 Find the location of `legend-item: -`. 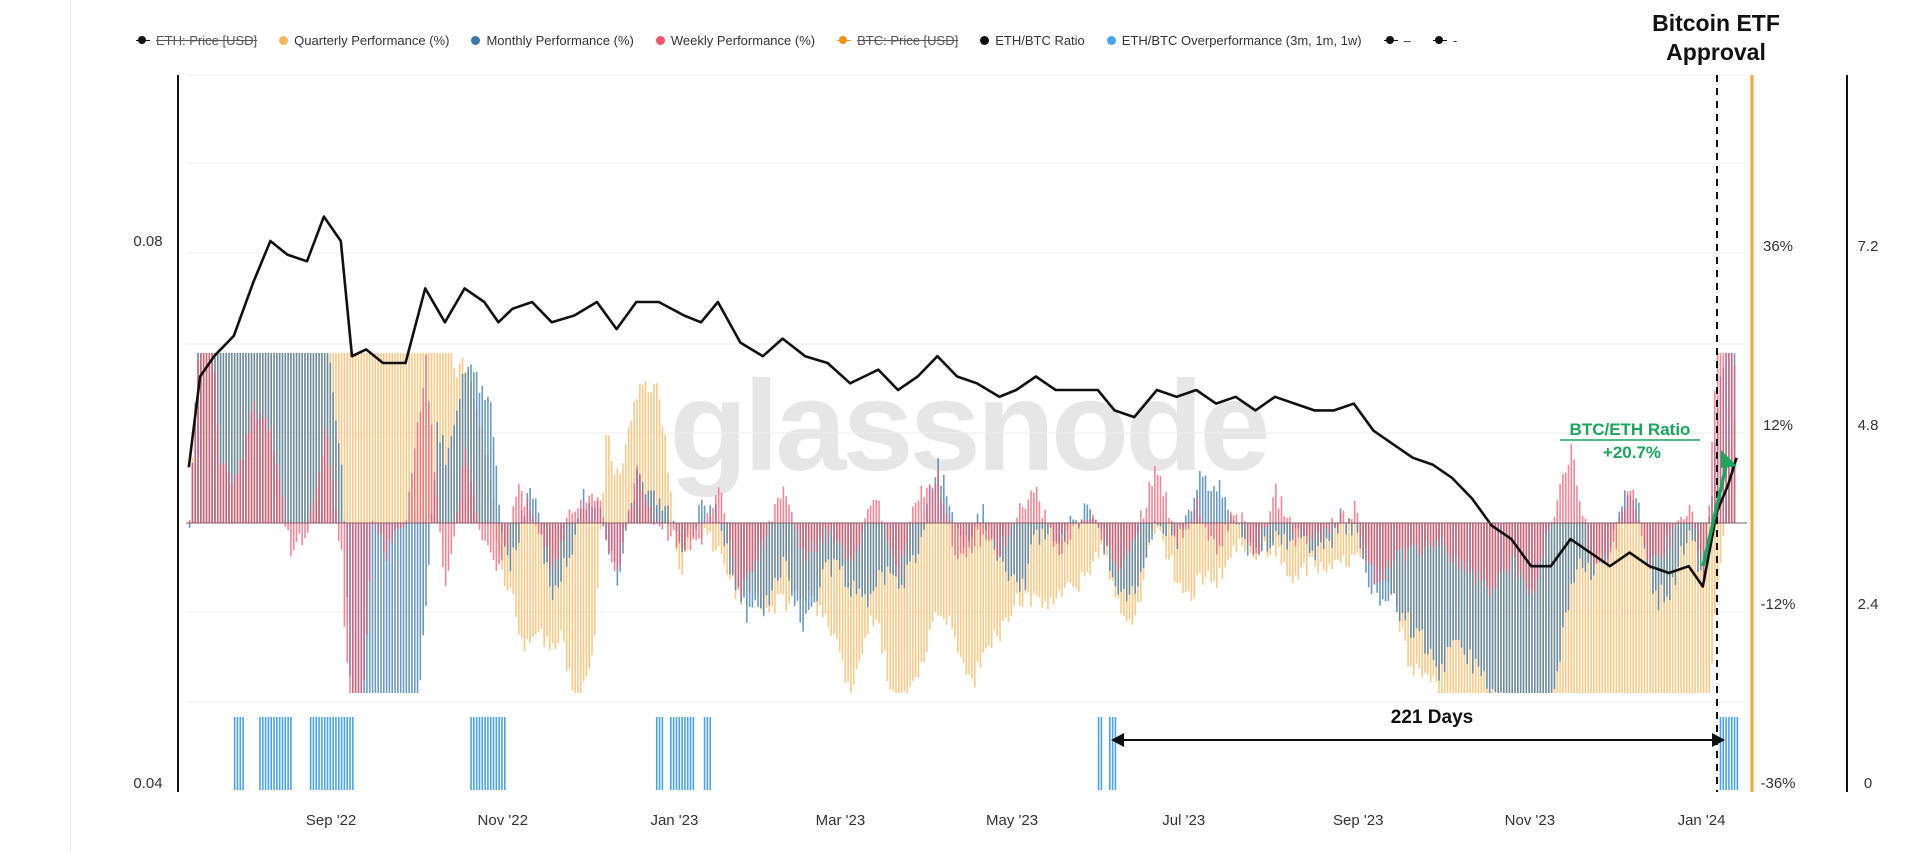

legend-item: - is located at coordinates (1444, 40).